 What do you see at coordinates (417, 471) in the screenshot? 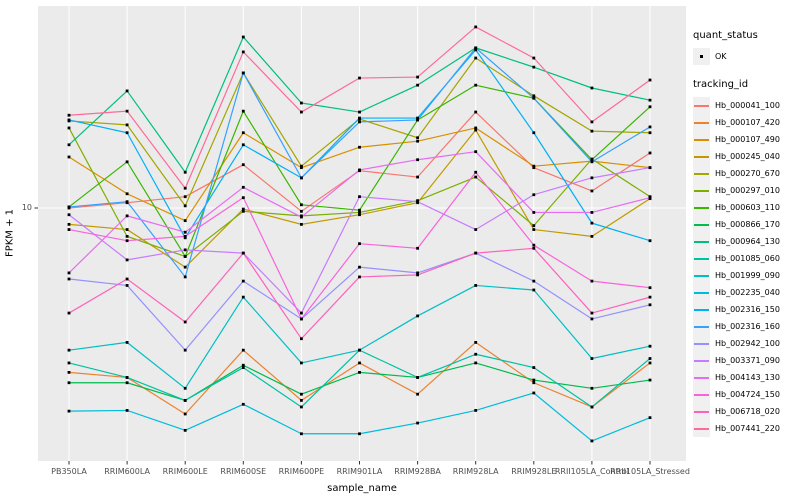
I see `x-tick-label: RRIM928BA` at bounding box center [417, 471].